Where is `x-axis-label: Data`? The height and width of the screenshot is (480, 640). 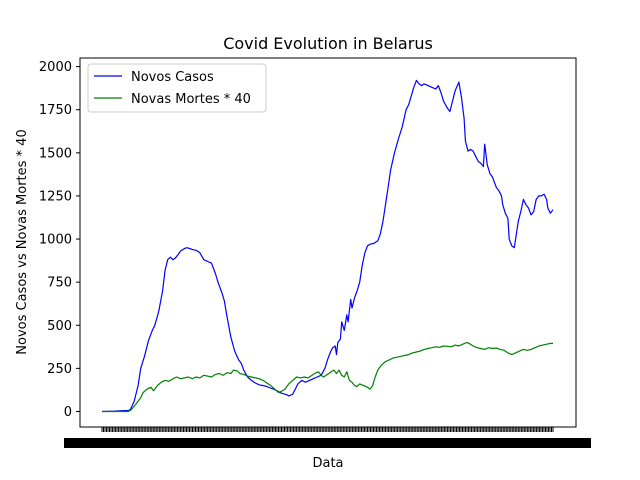
x-axis-label: Data is located at coordinates (327, 463).